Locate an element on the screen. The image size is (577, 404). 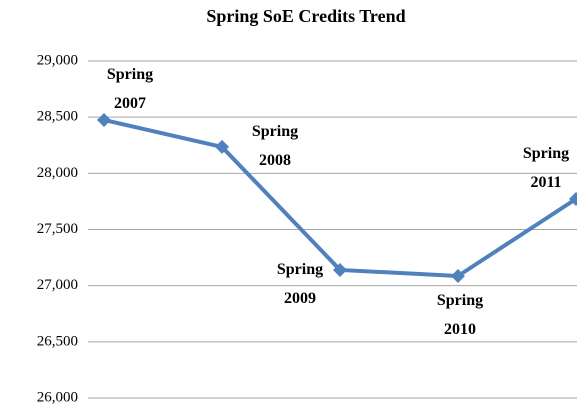
data-label: Spring 2008 is located at coordinates (275, 145).